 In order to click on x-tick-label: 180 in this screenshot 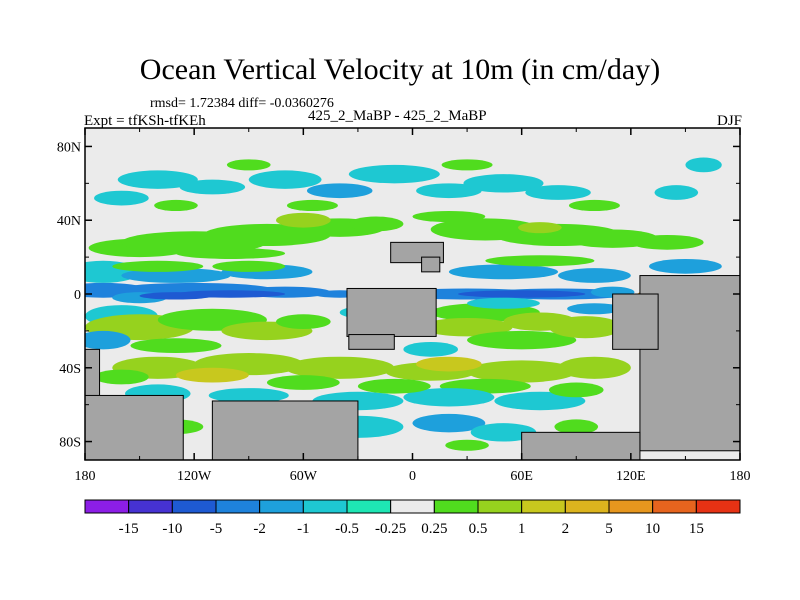, I will do `click(740, 476)`.